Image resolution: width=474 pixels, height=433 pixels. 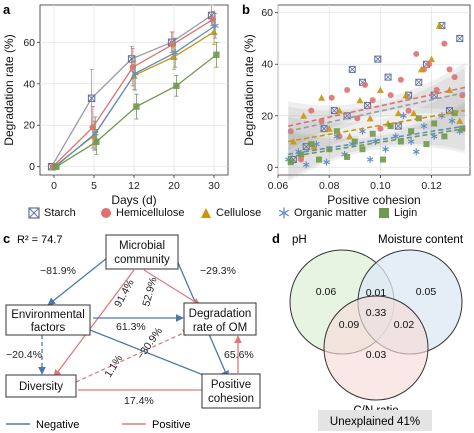 What do you see at coordinates (134, 186) in the screenshot?
I see `panel-a-tick-label-x: 12` at bounding box center [134, 186].